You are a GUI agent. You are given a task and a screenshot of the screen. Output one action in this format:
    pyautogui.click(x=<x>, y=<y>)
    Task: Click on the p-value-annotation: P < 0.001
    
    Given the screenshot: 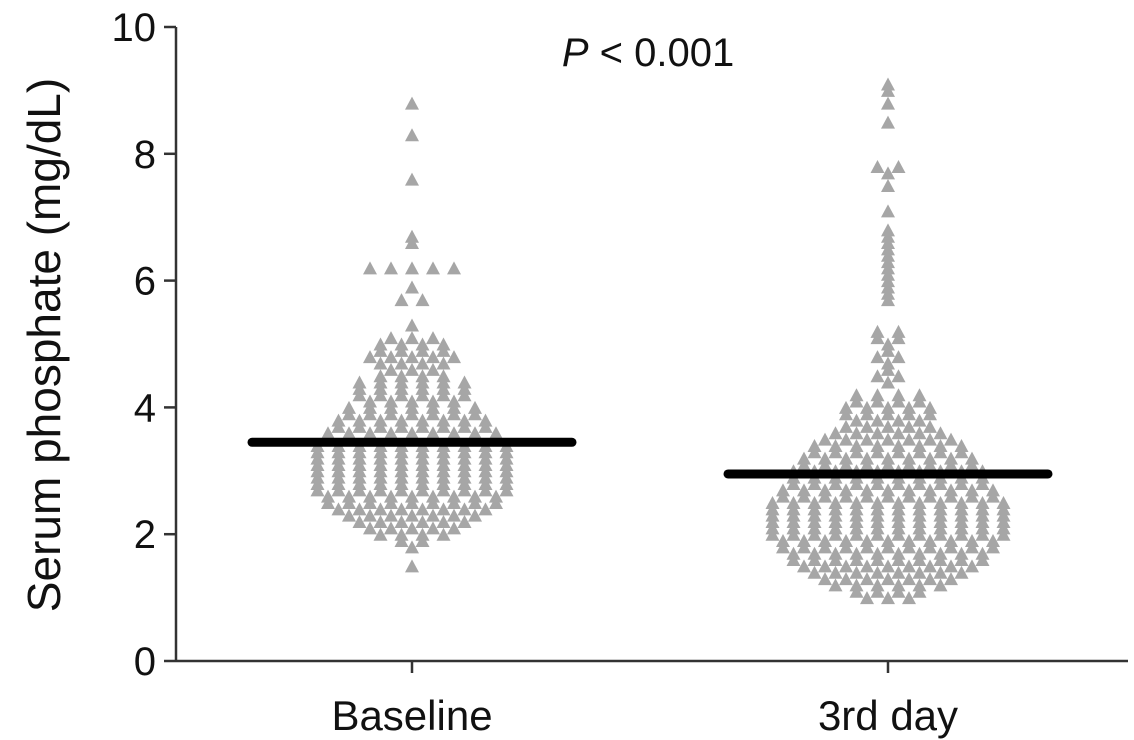 What is the action you would take?
    pyautogui.click(x=648, y=53)
    